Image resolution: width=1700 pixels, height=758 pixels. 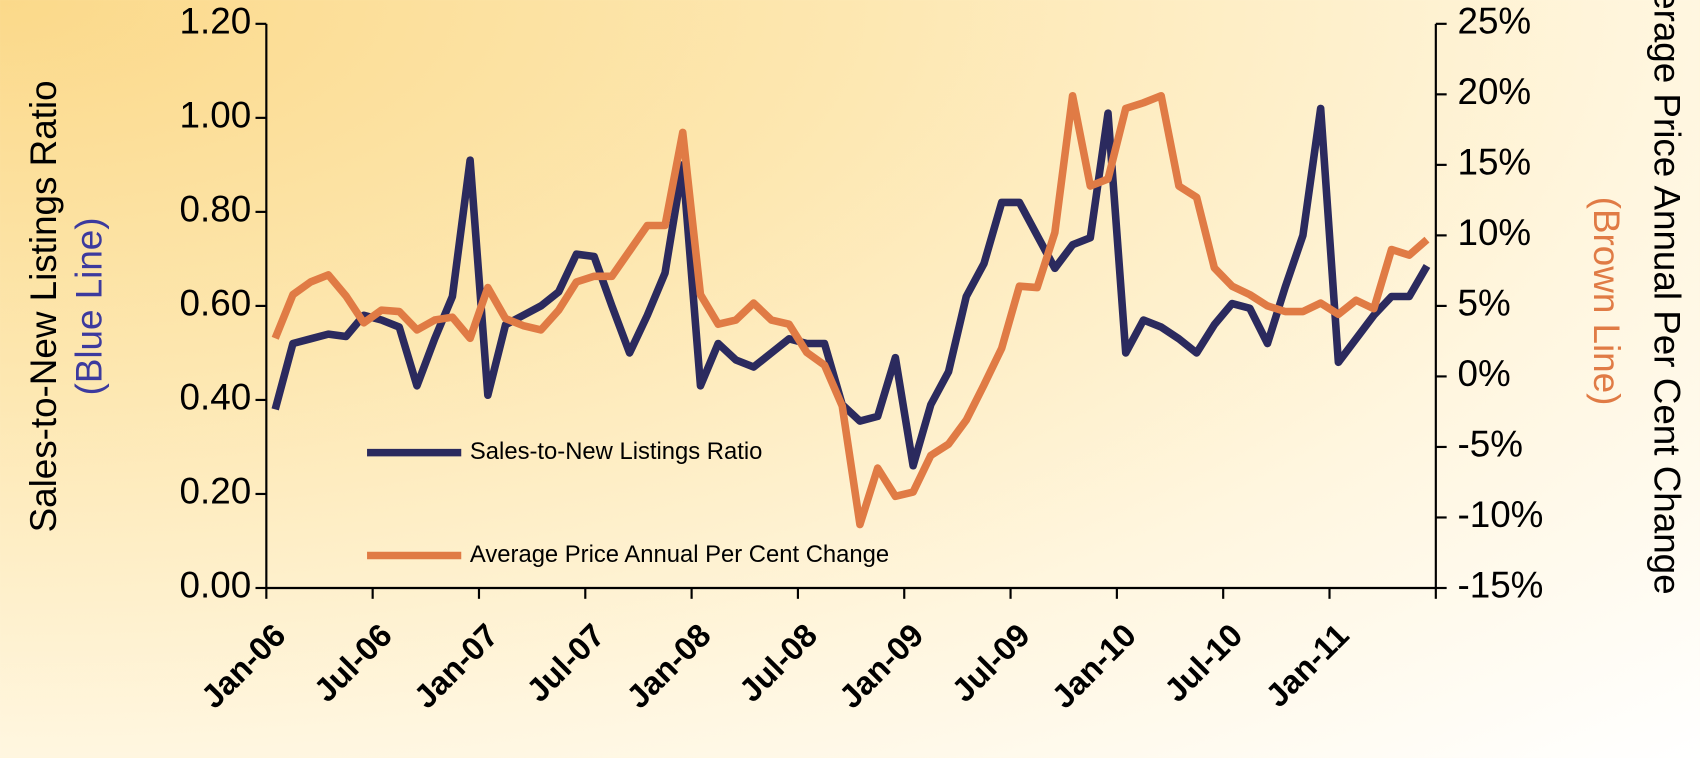 I want to click on y2-axis-title: Average Price Annual Per Cent Change, so click(x=1667, y=297).